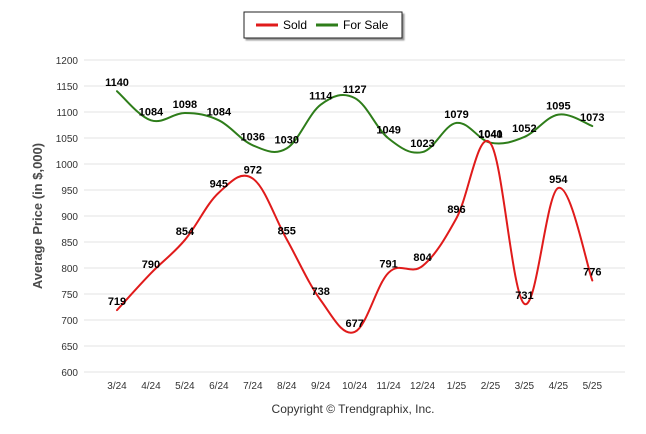 The width and height of the screenshot is (646, 434). What do you see at coordinates (67, 139) in the screenshot?
I see `y-tick-label: 1050` at bounding box center [67, 139].